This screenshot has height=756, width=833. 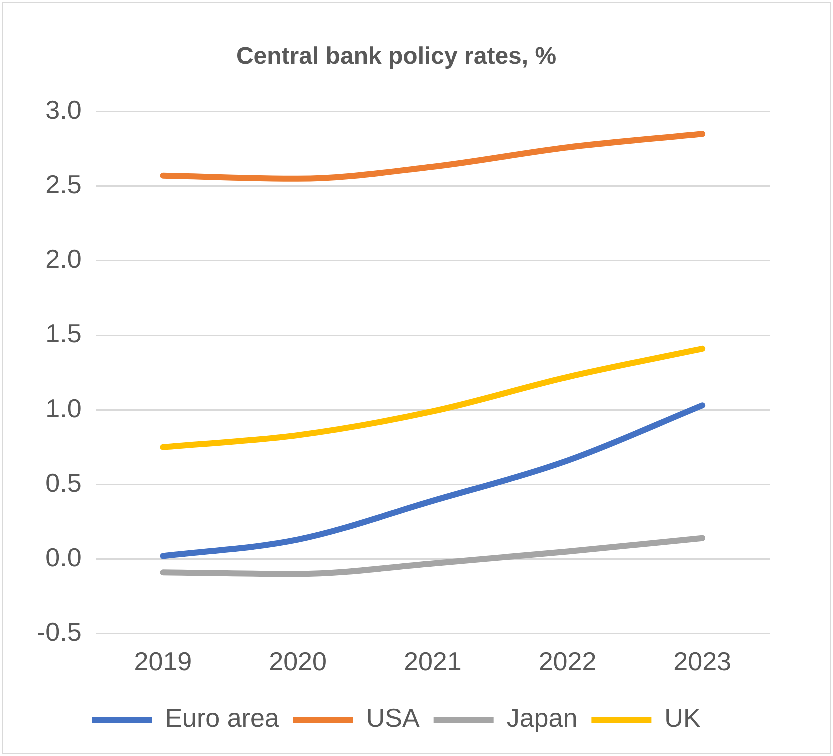 What do you see at coordinates (567, 661) in the screenshot?
I see `x-tick-label: 2022` at bounding box center [567, 661].